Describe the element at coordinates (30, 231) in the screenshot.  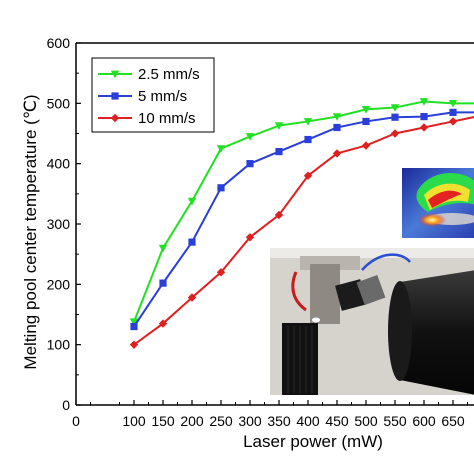
I see `y-axis-title: Melting pool center temperature (℃)` at that location.